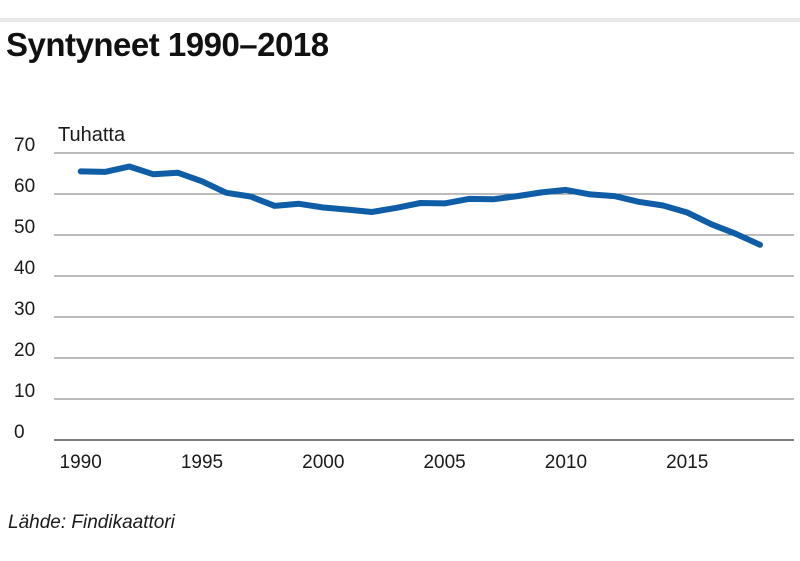 The image size is (800, 561). Describe the element at coordinates (323, 462) in the screenshot. I see `x-tick-label: 2000` at that location.